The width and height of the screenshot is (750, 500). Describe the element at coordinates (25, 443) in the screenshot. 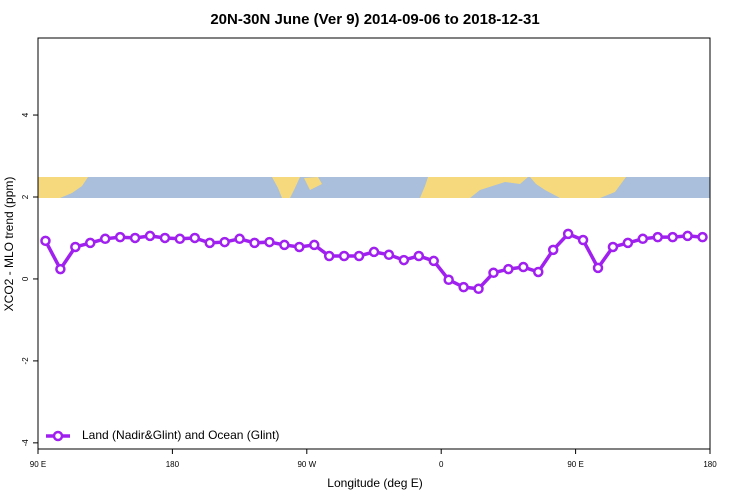

I see `y-tick-label: -4` at that location.